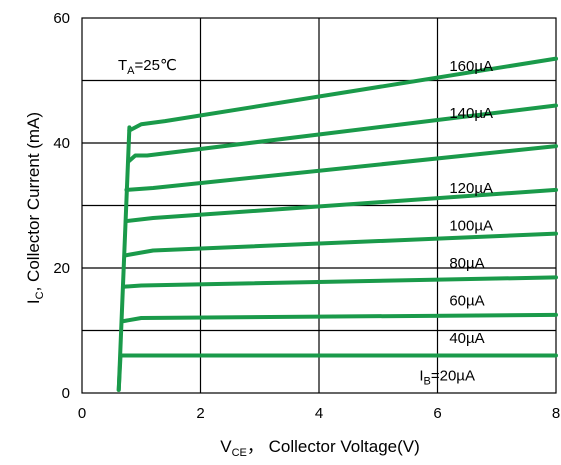 This screenshot has width=561, height=465. I want to click on x-tick-label: 2, so click(200, 413).